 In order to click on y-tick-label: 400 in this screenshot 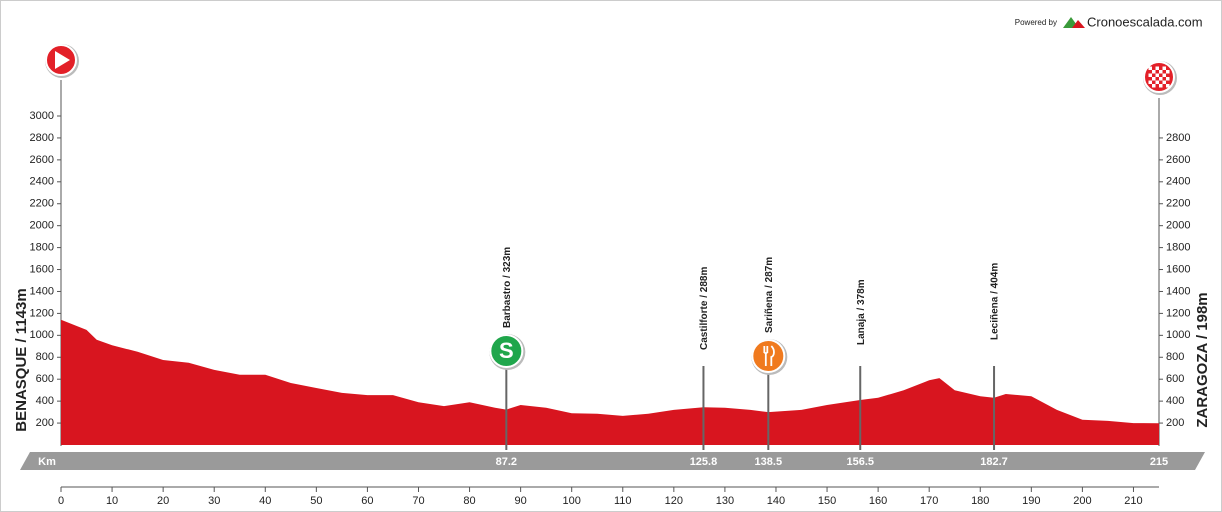, I will do `click(45, 401)`.